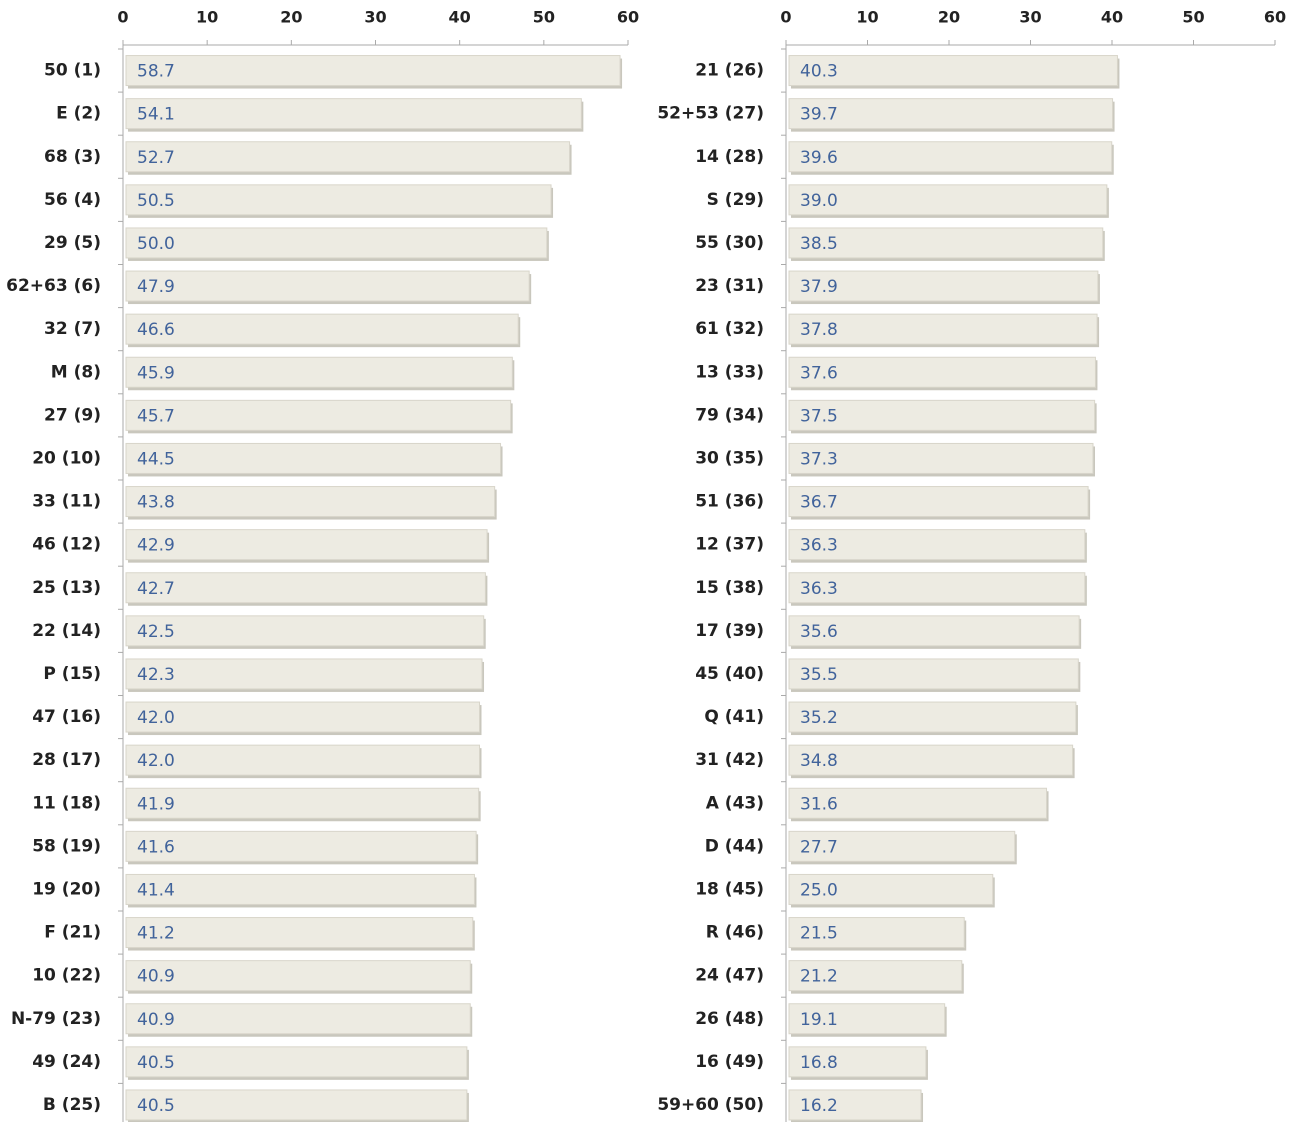 The image size is (1293, 1126). I want to click on category-label: 31 (42), so click(729, 760).